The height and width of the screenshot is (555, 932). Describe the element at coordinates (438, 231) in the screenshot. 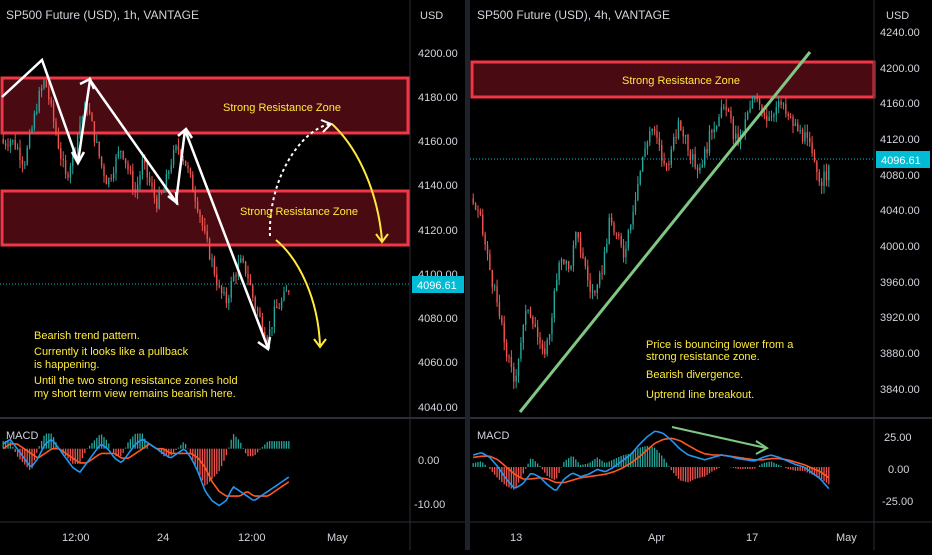

I see `left-price-tick: 4120.00` at that location.